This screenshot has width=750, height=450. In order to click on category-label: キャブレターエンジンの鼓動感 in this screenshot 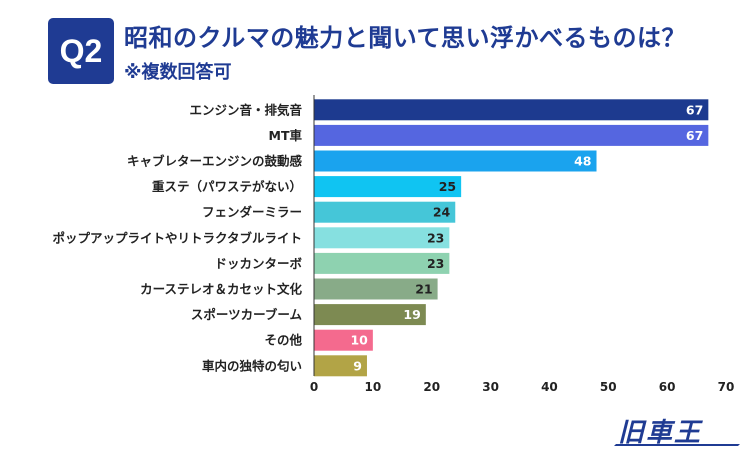, I will do `click(215, 161)`.